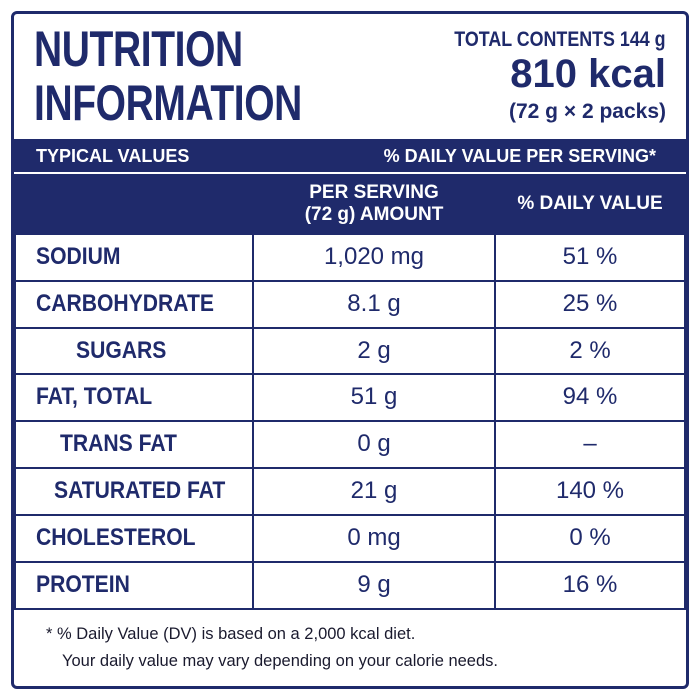 This screenshot has width=700, height=700. I want to click on amount: 2 g, so click(374, 350).